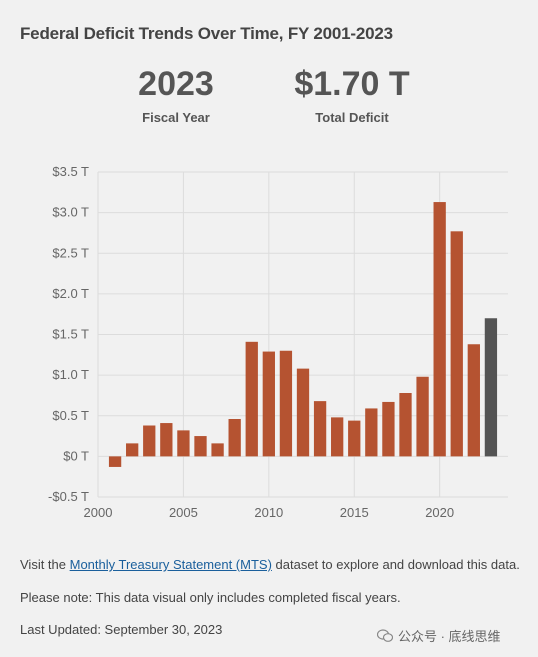 The image size is (538, 657). Describe the element at coordinates (70, 415) in the screenshot. I see `y-tick-label: $0.5 T` at that location.